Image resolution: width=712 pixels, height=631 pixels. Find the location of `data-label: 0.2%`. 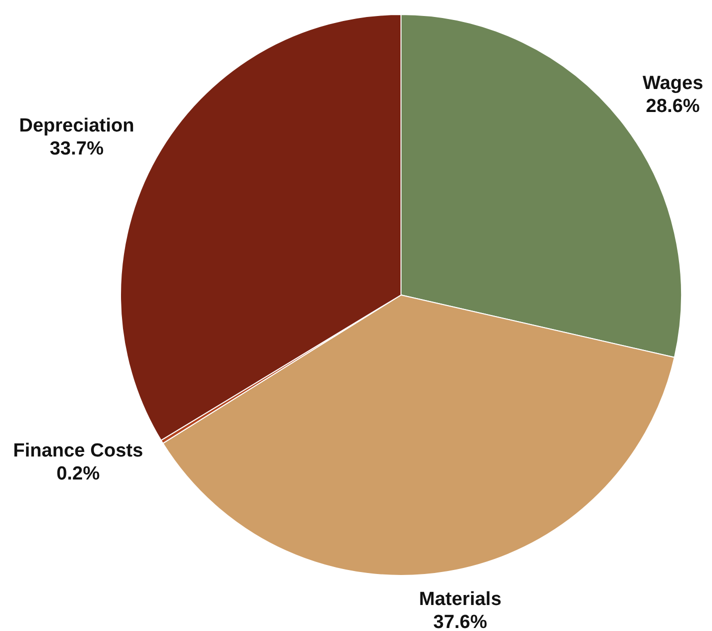

data-label: 0.2% is located at coordinates (78, 473).